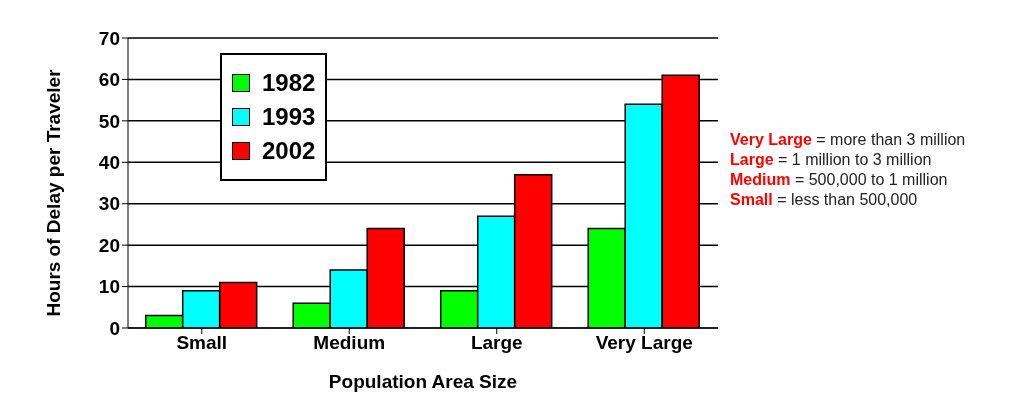  Describe the element at coordinates (289, 151) in the screenshot. I see `legend-label: 2002` at that location.